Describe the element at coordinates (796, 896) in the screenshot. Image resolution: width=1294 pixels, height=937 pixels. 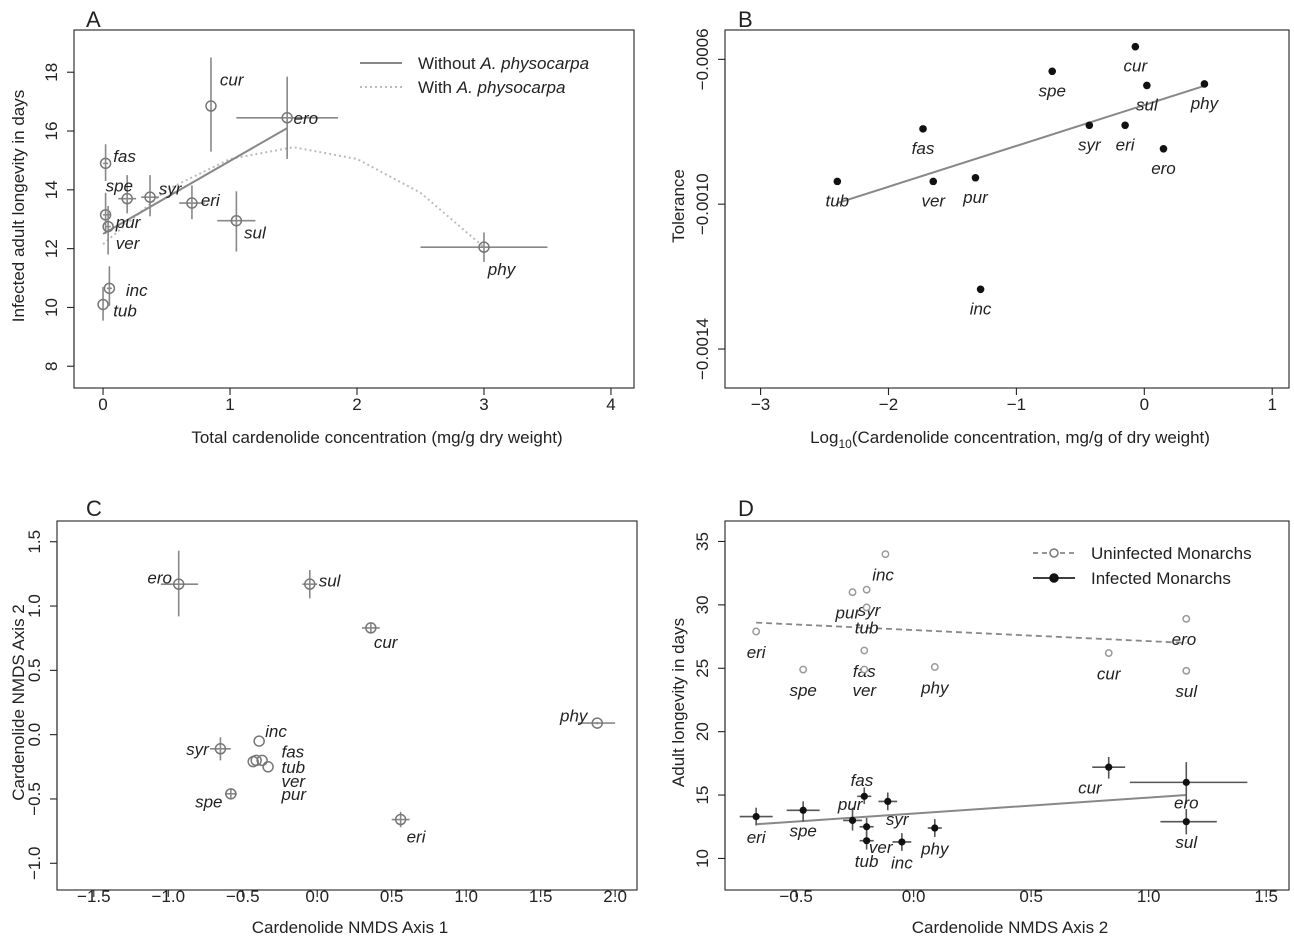
I see `panel-d-x-tick-label: −0.5` at that location.